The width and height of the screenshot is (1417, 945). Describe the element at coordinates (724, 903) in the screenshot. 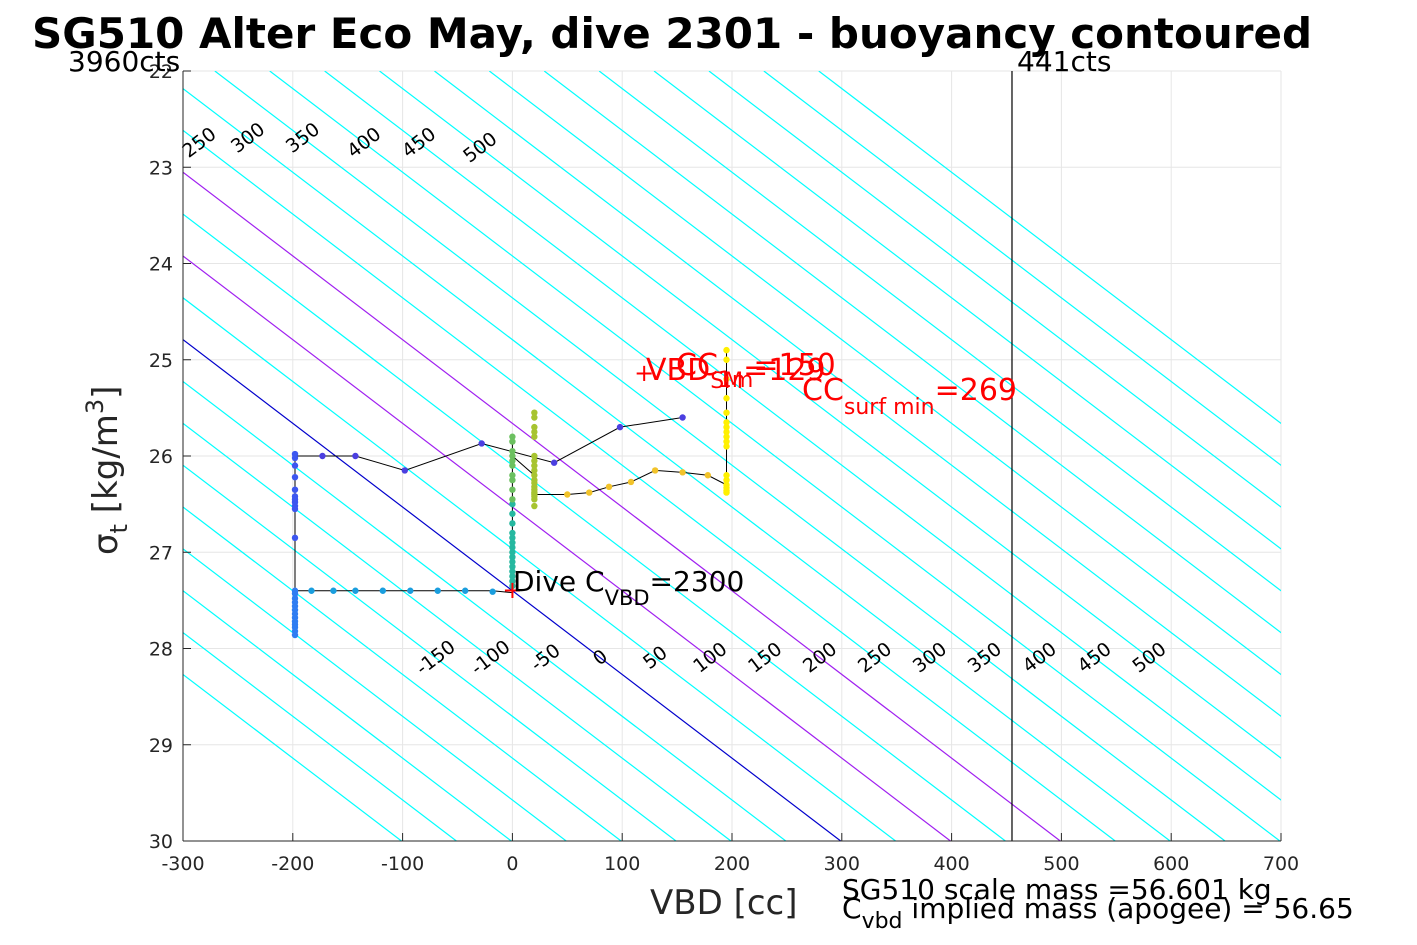

I see `x-axis-label: VBD [cc]` at that location.